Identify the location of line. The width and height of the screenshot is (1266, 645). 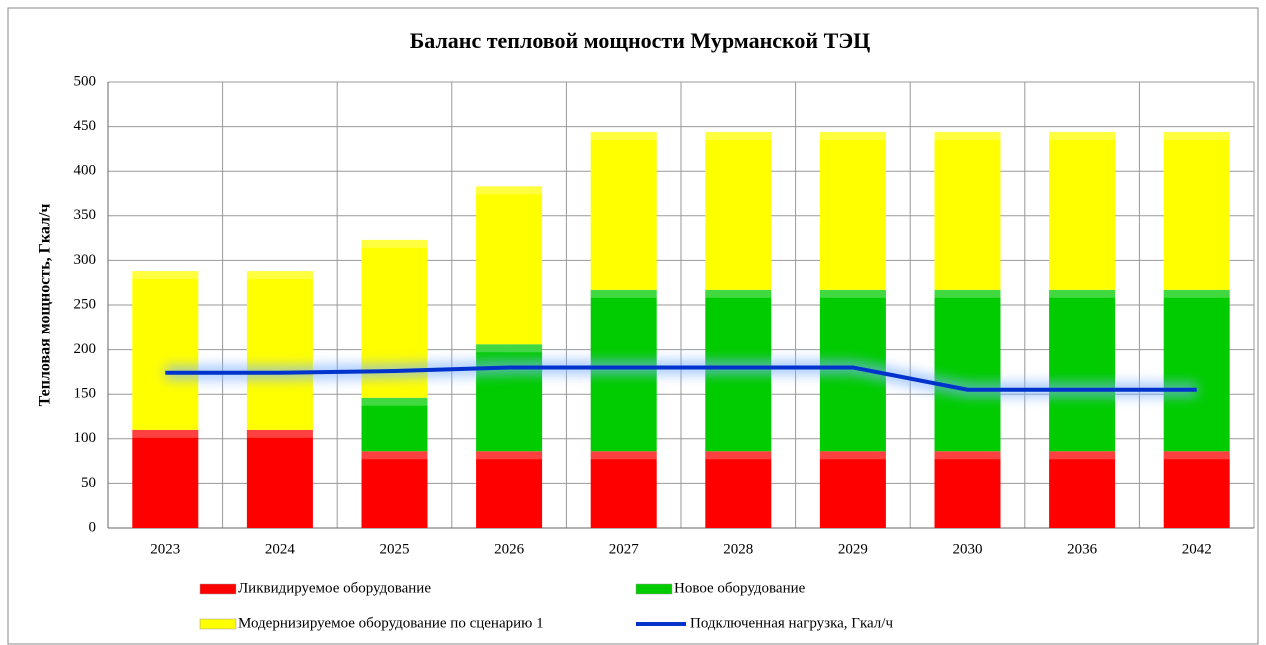
(681, 378).